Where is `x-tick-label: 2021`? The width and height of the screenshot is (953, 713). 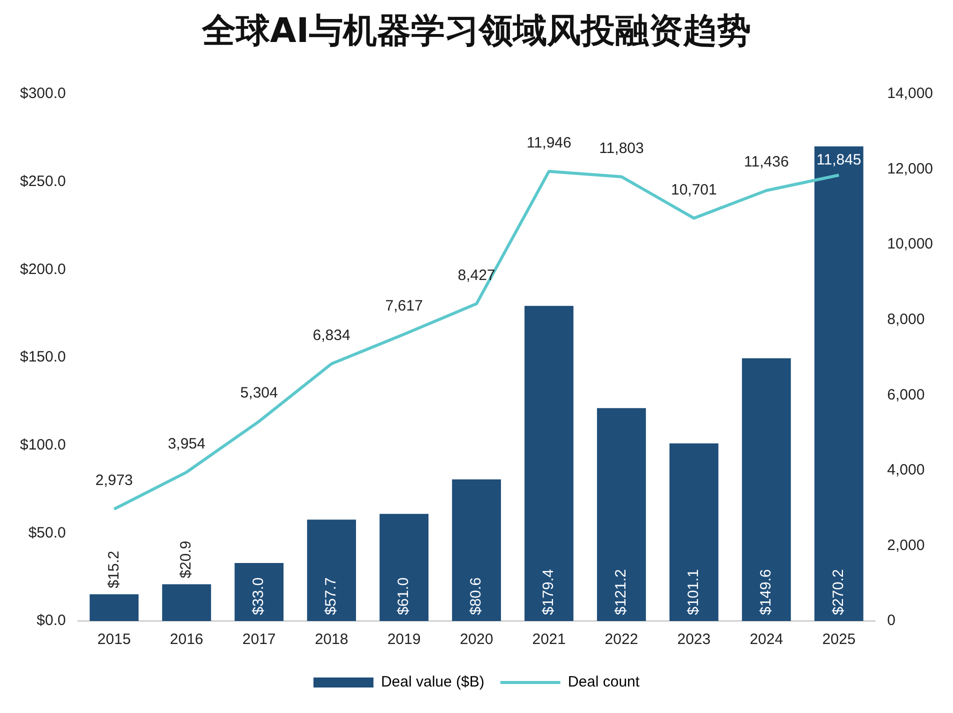 x-tick-label: 2021 is located at coordinates (549, 639).